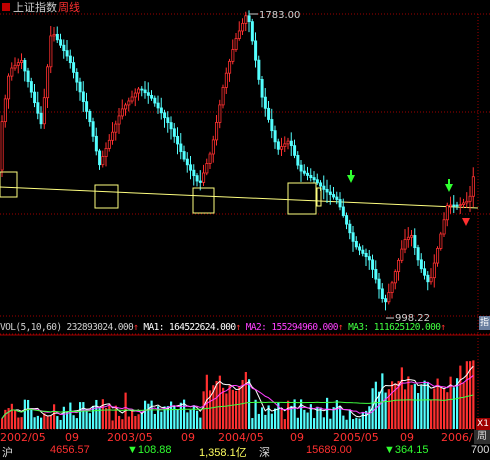 This screenshot has width=490, height=460. Describe the element at coordinates (483, 424) in the screenshot. I see `zoom-x1-button: X1` at that location.